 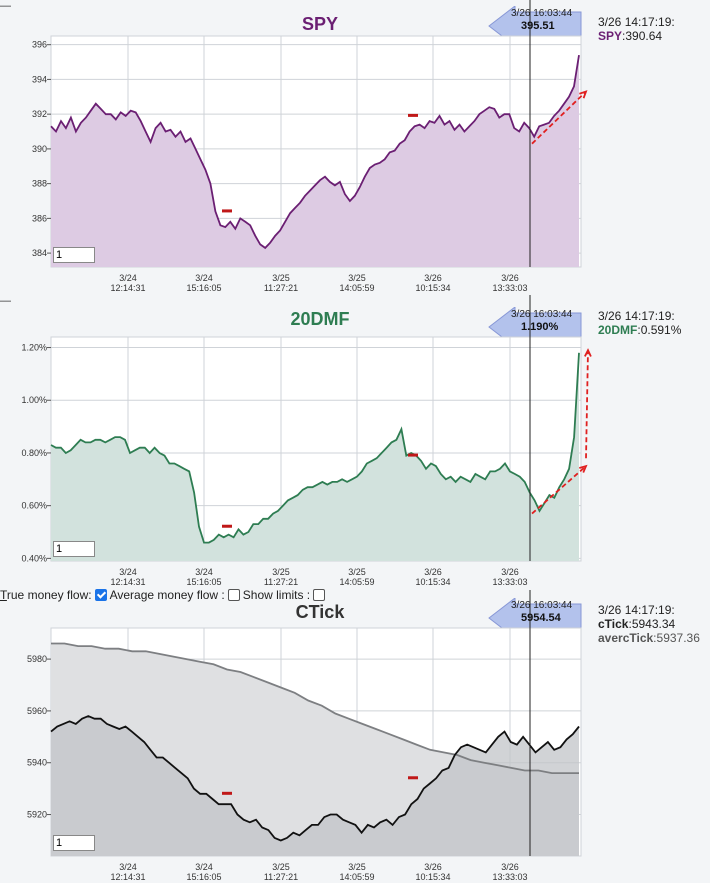 I want to click on true-money-flow-label: True money flow:, so click(x=46, y=595).